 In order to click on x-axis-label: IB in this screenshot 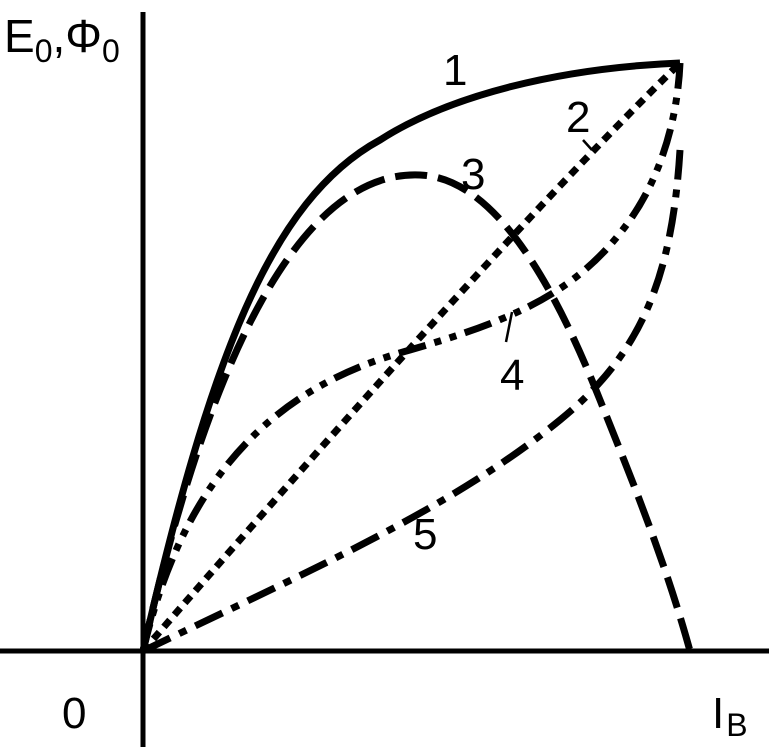, I will do `click(730, 716)`.